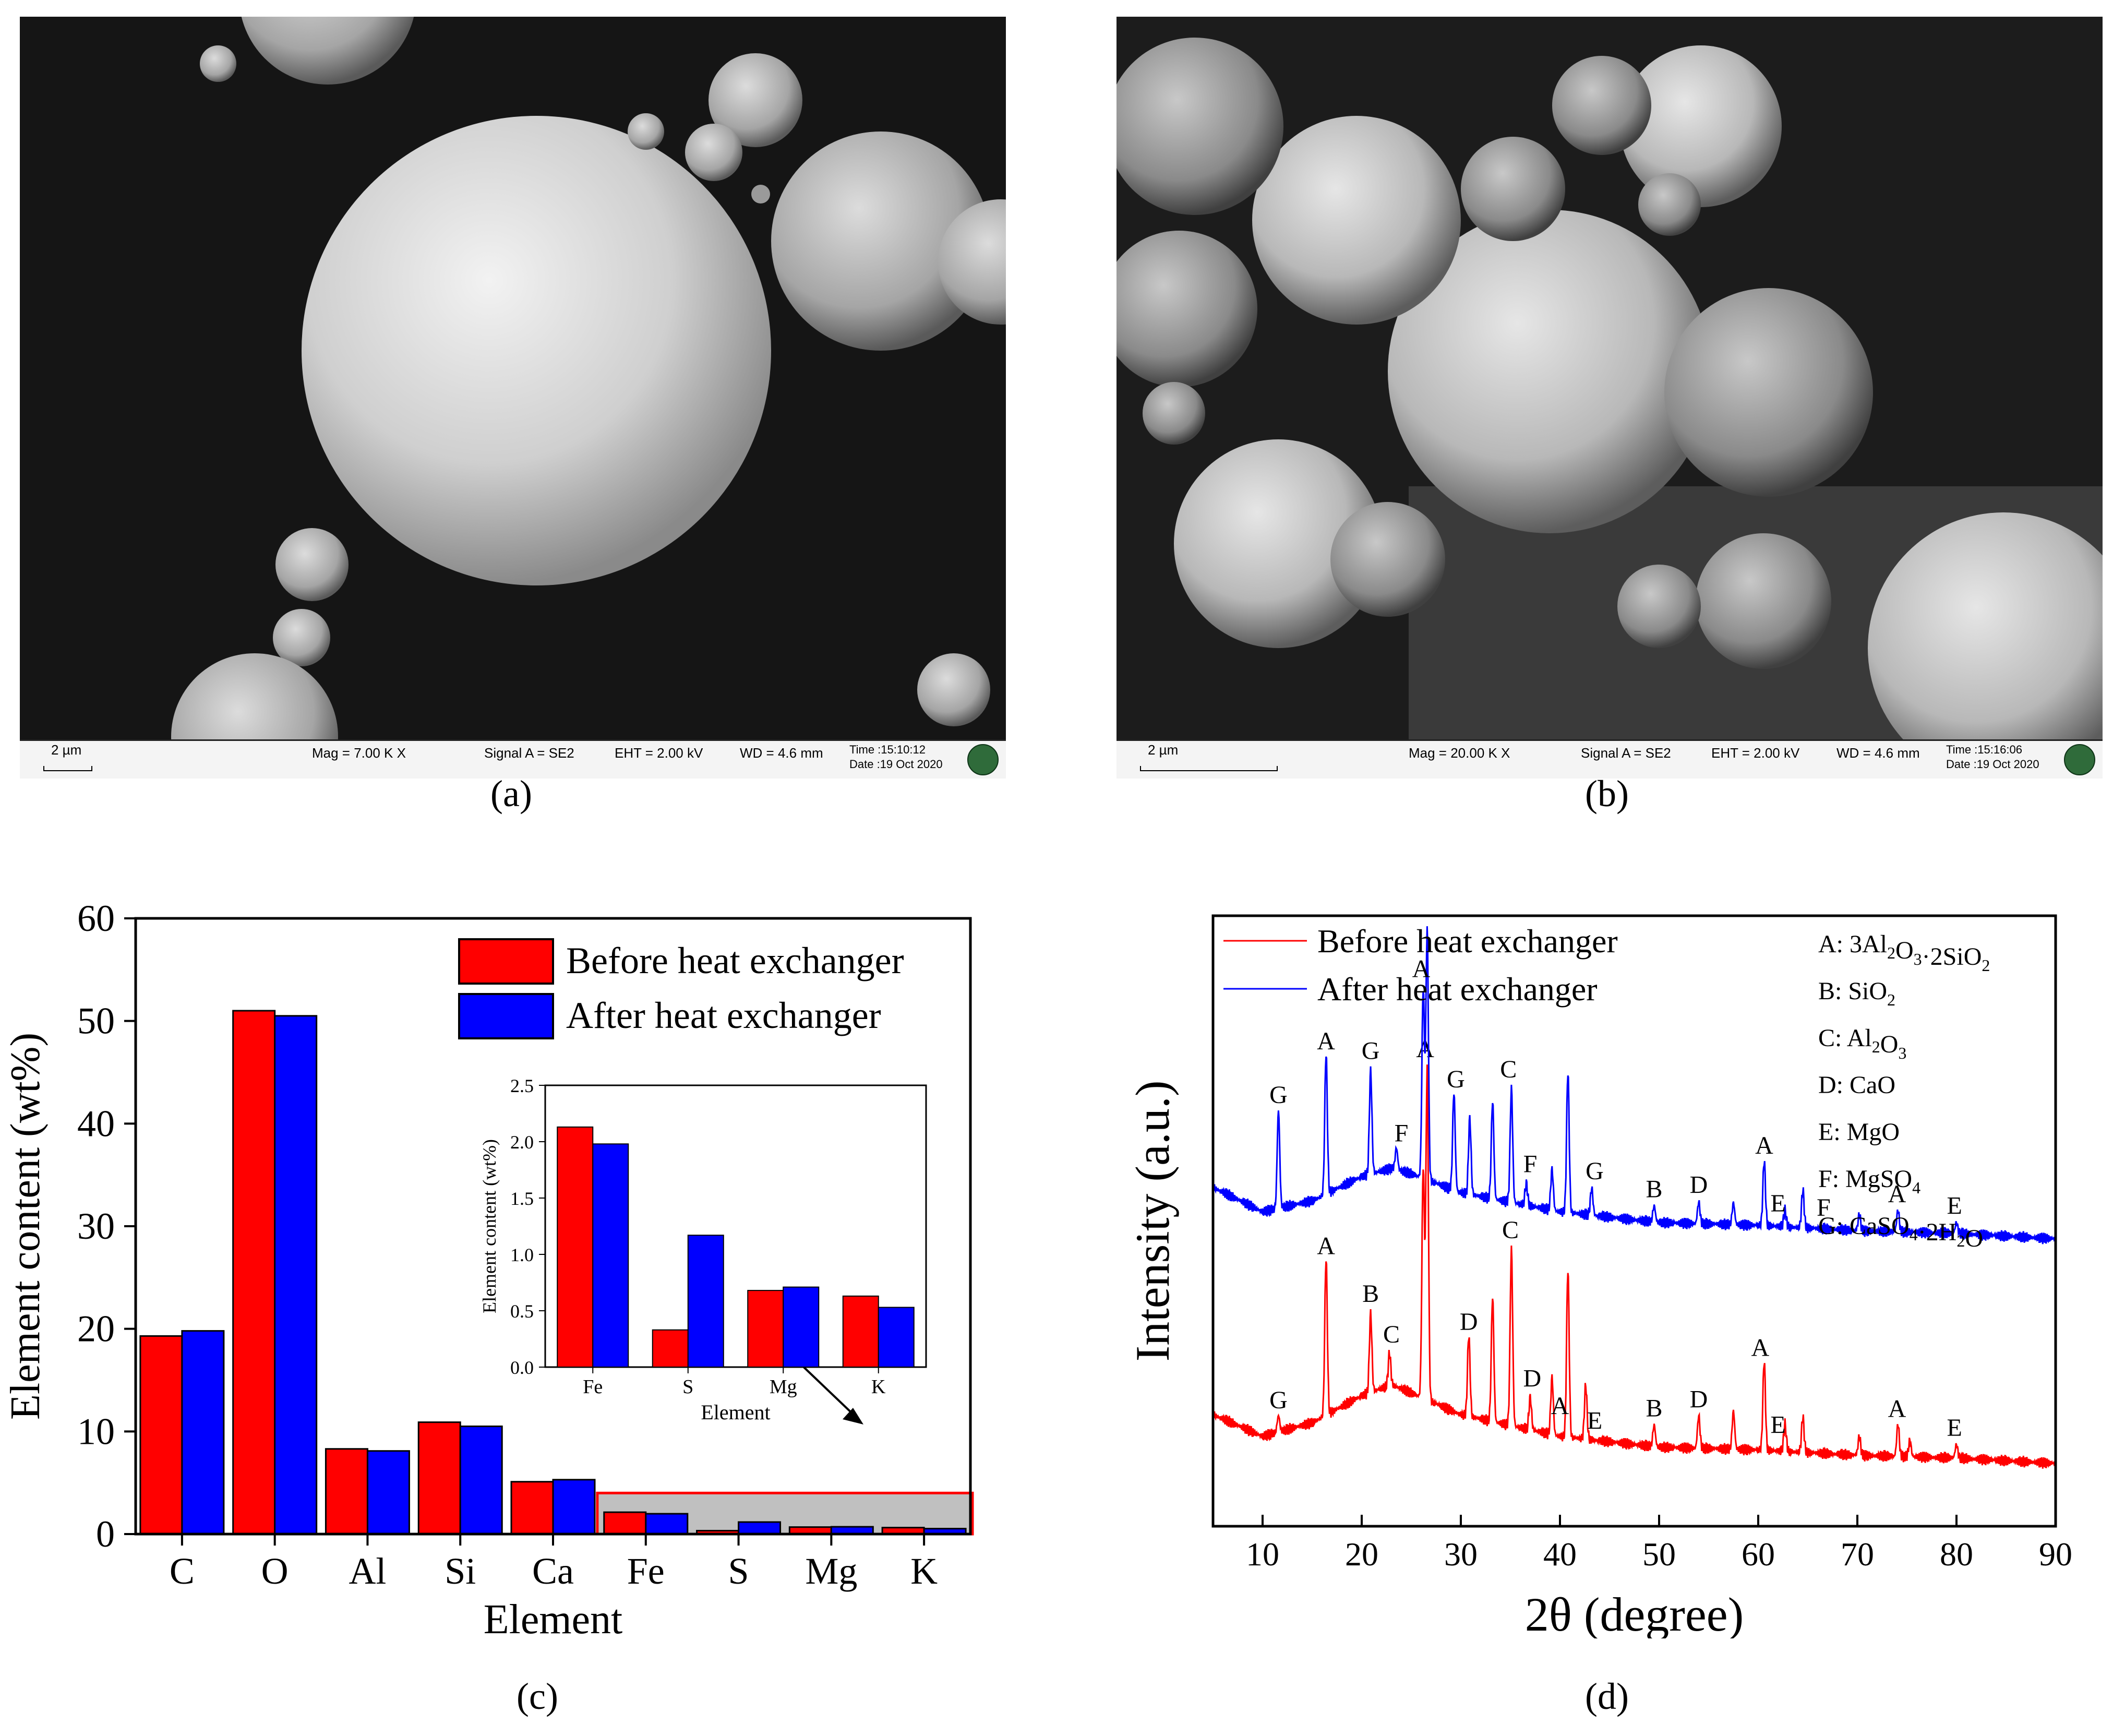  I want to click on x-tick-label: 70, so click(1858, 1554).